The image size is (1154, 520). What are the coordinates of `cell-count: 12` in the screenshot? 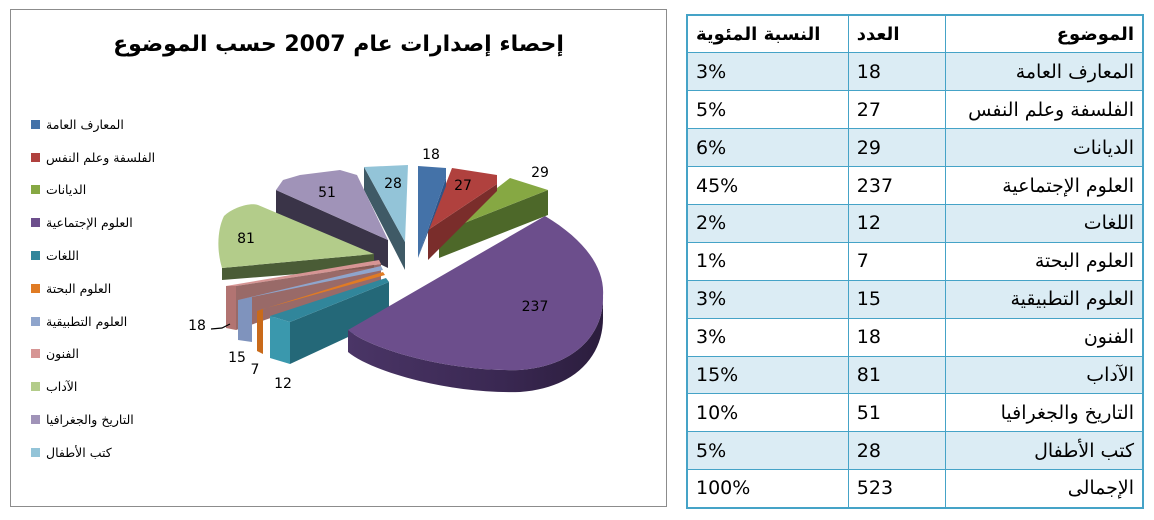 It's located at (897, 223).